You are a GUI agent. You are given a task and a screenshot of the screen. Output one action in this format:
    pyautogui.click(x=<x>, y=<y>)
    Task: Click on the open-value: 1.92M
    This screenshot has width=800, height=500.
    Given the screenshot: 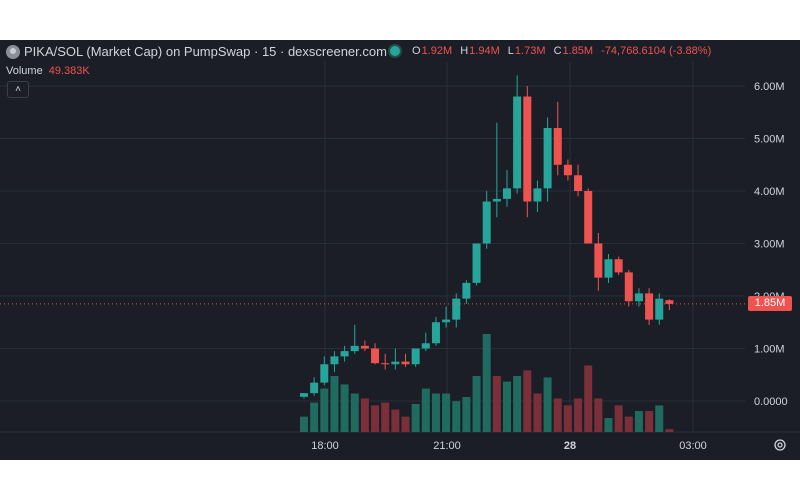 What is the action you would take?
    pyautogui.click(x=437, y=51)
    